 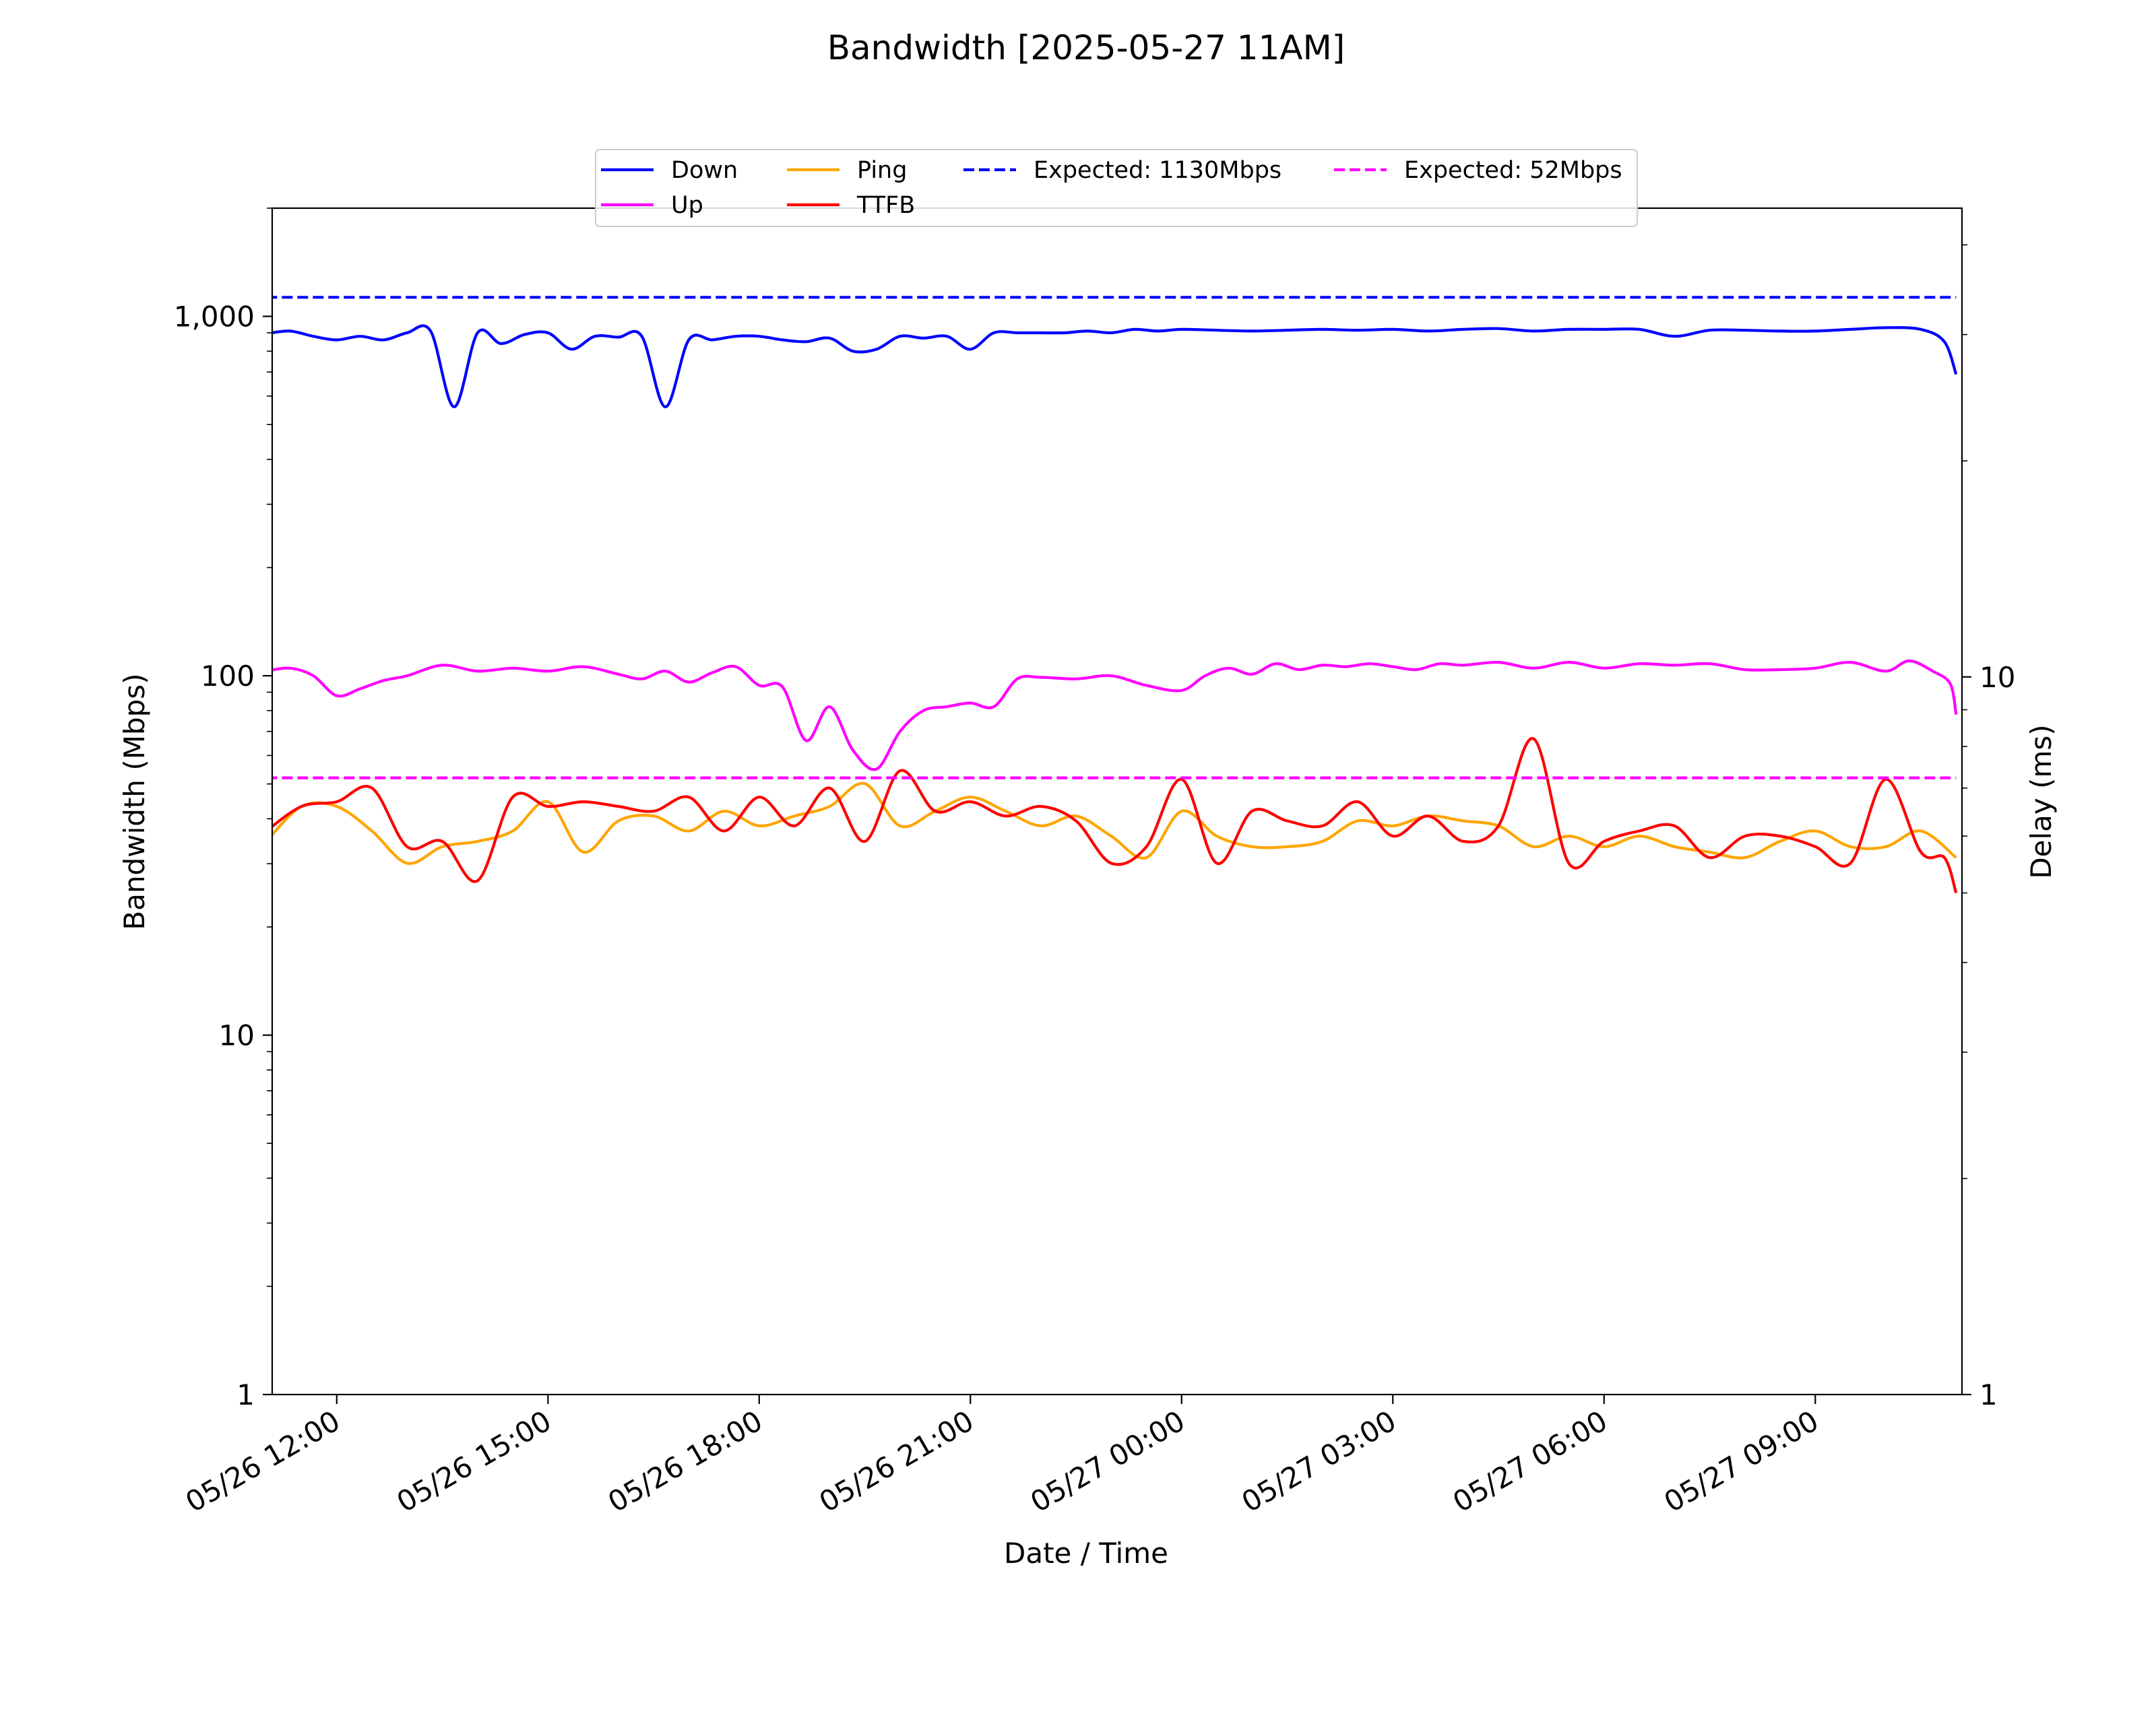 What do you see at coordinates (214, 316) in the screenshot?
I see `y-tick-label: 1,000` at bounding box center [214, 316].